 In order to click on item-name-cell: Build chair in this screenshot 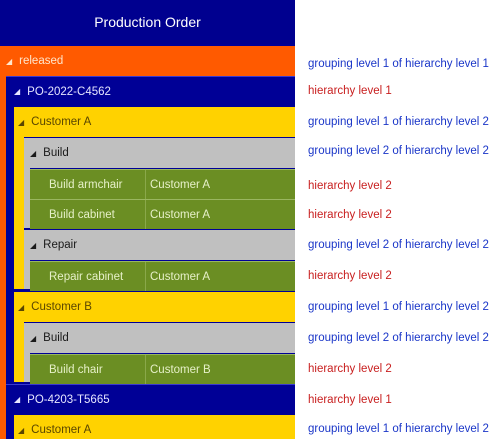, I will do `click(88, 369)`.